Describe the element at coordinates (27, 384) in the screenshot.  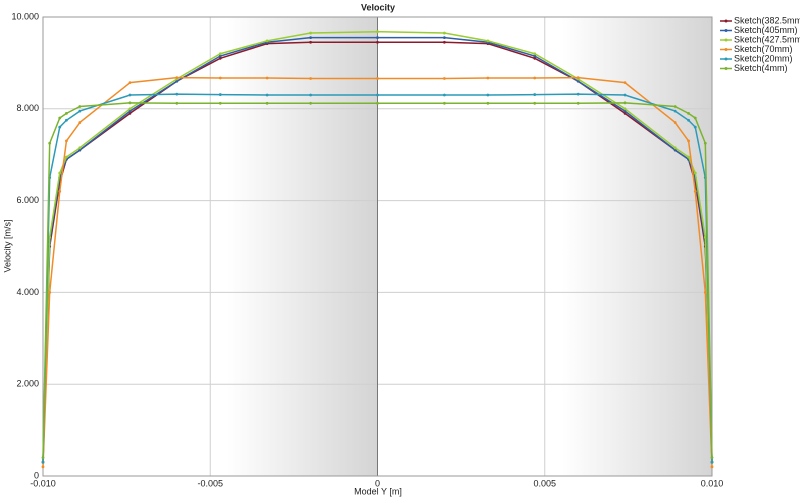
I see `y-tick-label: 2.000` at that location.